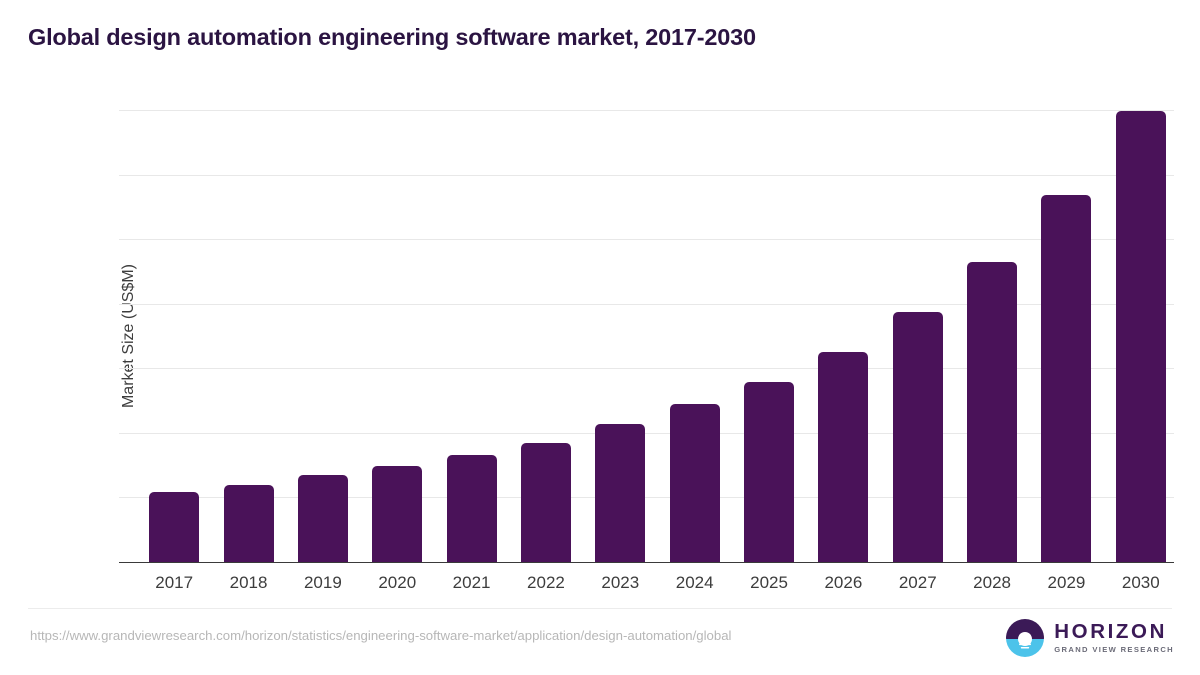 The width and height of the screenshot is (1200, 675). What do you see at coordinates (1066, 582) in the screenshot?
I see `x-axis-tick-label: 2029` at bounding box center [1066, 582].